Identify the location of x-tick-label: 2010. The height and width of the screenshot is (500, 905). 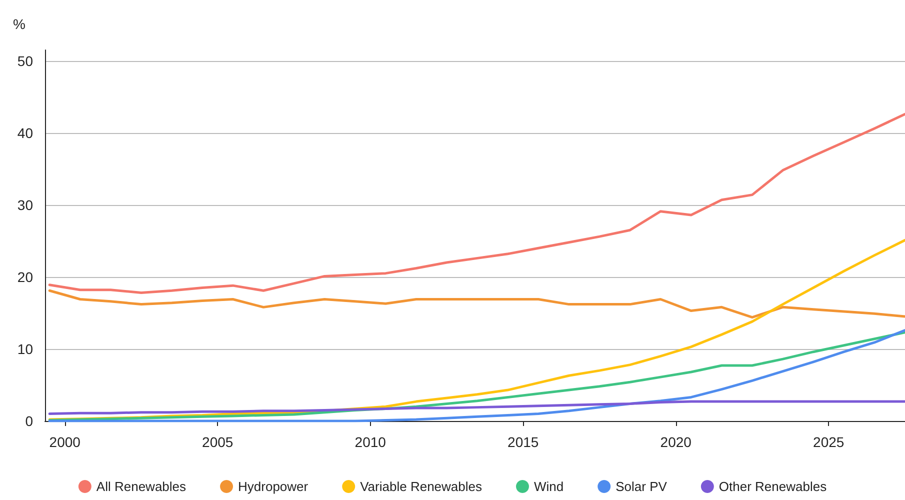
(370, 442).